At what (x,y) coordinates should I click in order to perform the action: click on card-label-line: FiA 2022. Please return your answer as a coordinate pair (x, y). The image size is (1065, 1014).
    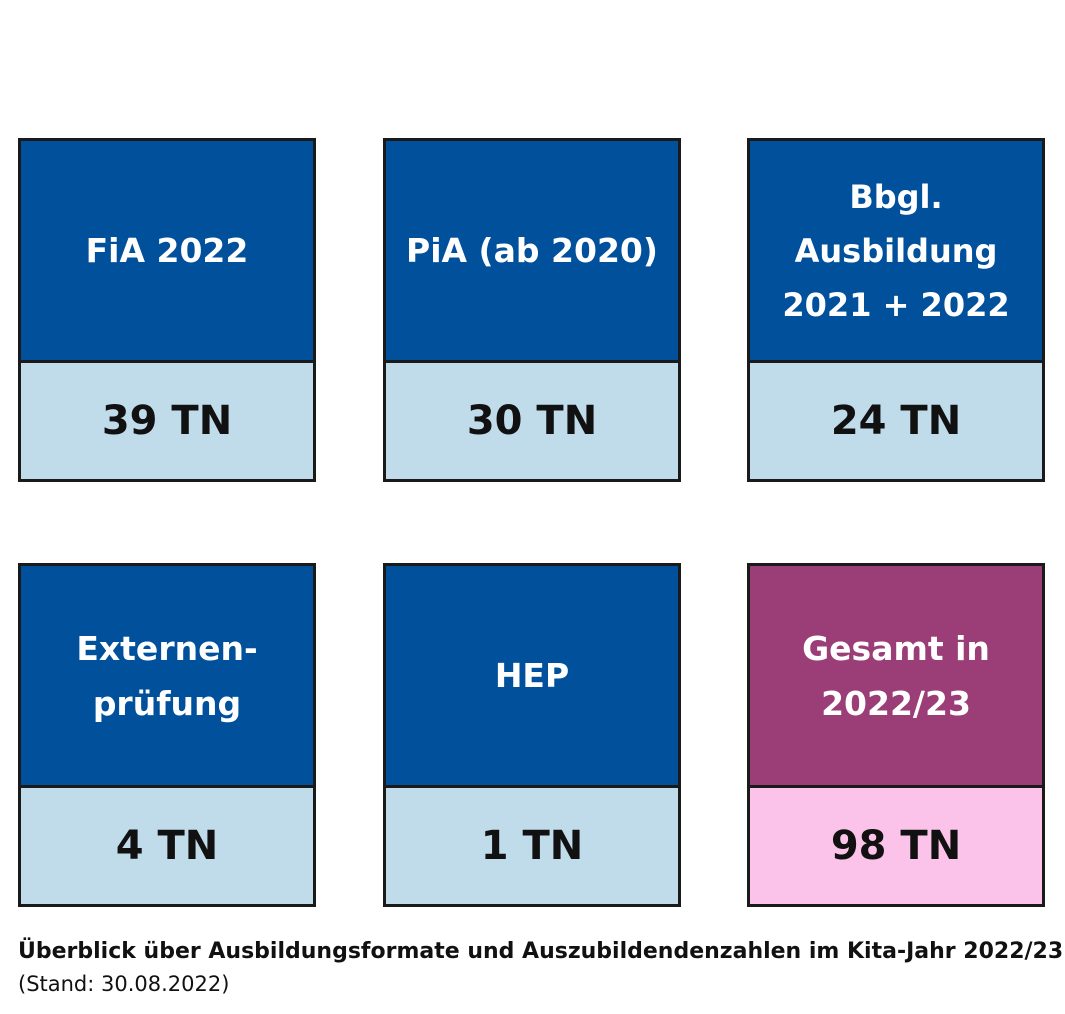
    Looking at the image, I should click on (167, 250).